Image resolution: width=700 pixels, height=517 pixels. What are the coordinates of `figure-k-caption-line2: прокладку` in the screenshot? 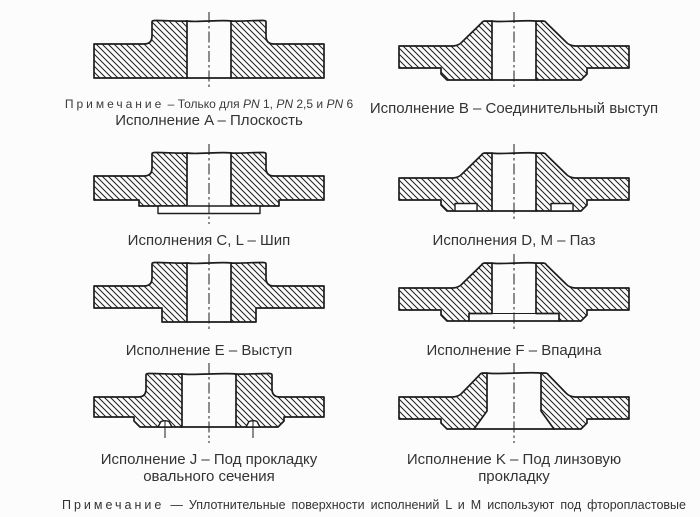 It's located at (514, 476).